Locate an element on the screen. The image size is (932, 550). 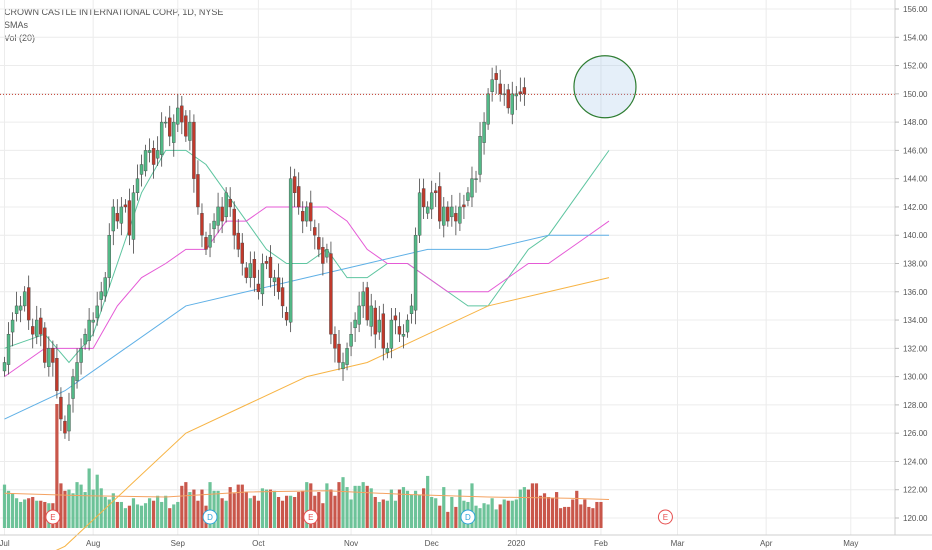
volume-ma-path is located at coordinates (307, 495).